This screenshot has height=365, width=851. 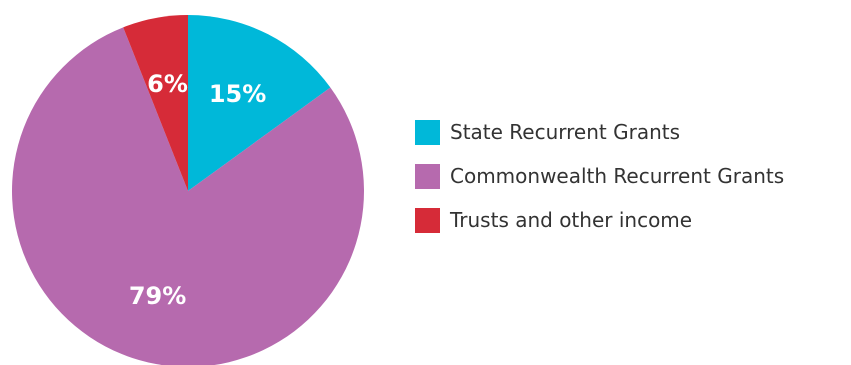 What do you see at coordinates (167, 84) in the screenshot?
I see `slice-label-trusts-and-other-income: 6%` at bounding box center [167, 84].